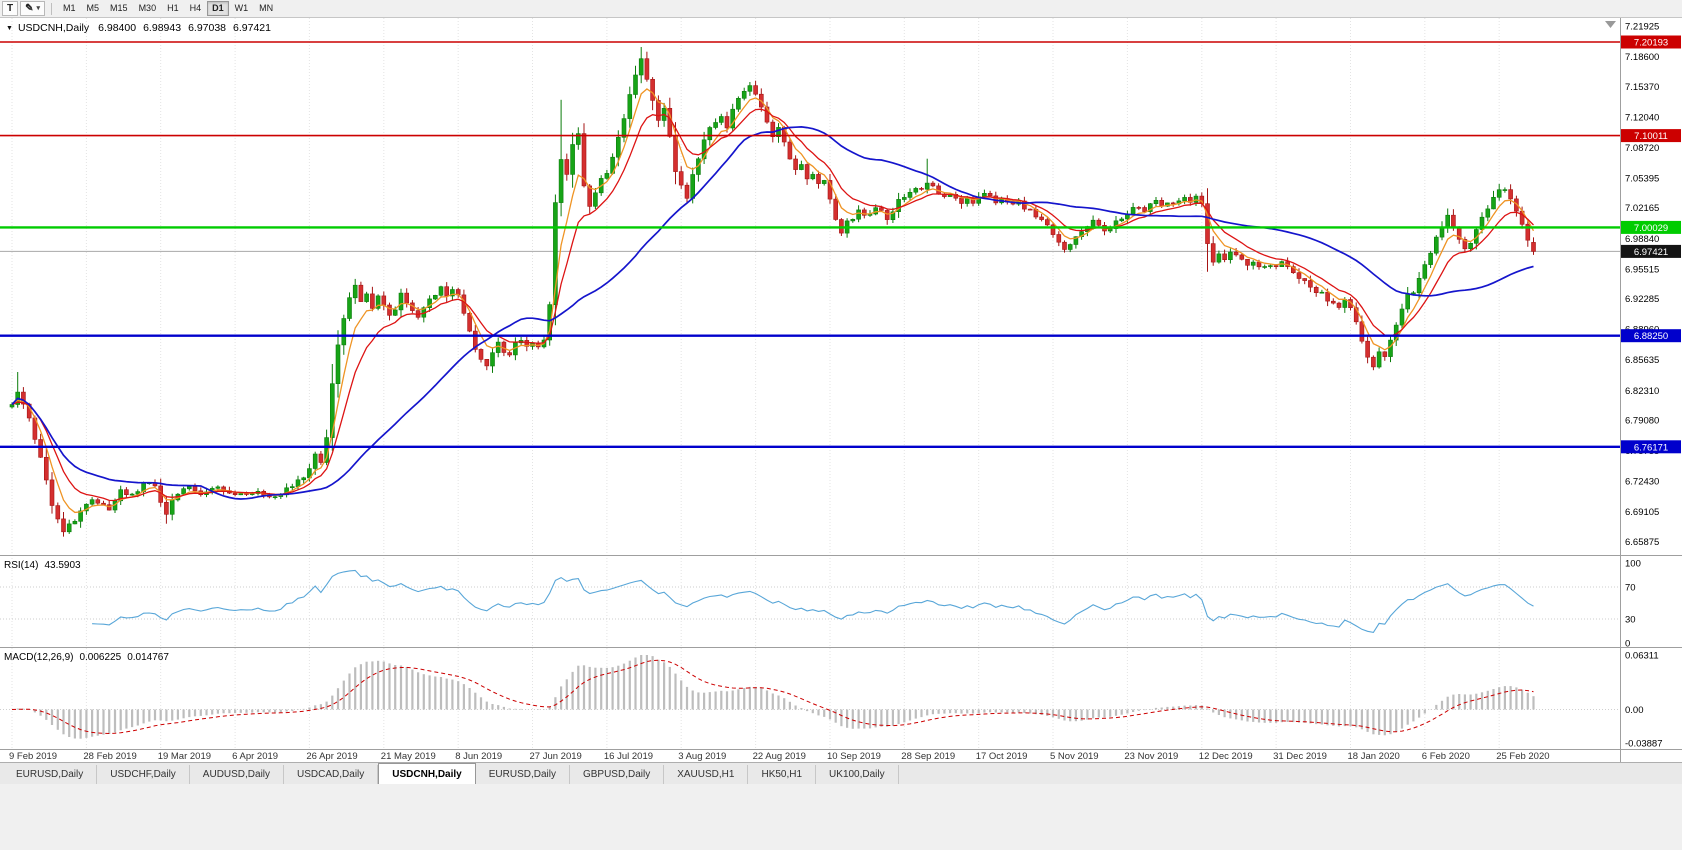 The height and width of the screenshot is (850, 1682). What do you see at coordinates (21, 565) in the screenshot?
I see `rsi-name: RSI(14)` at bounding box center [21, 565].